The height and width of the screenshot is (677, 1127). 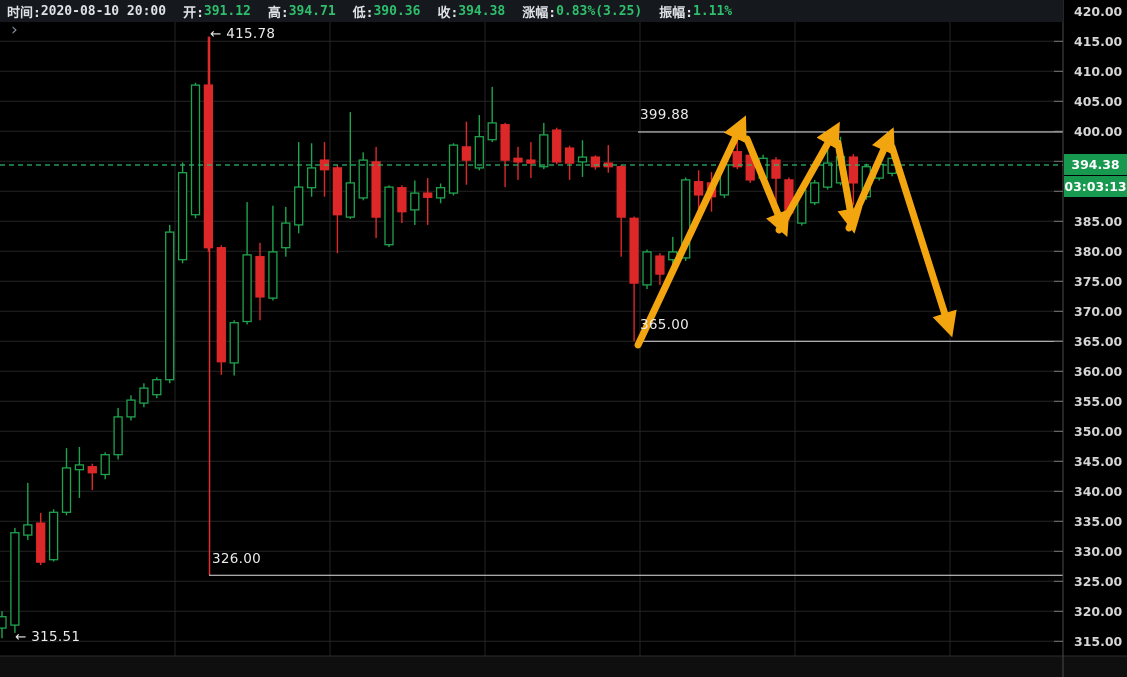 What do you see at coordinates (1098, 311) in the screenshot?
I see `tick-label: 370.00` at bounding box center [1098, 311].